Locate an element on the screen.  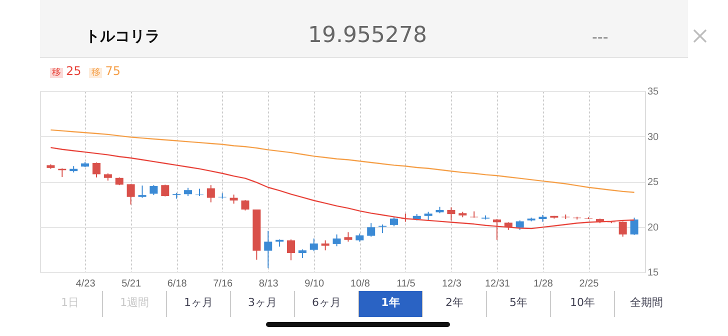
x-tick-label: 1/28 is located at coordinates (544, 284).